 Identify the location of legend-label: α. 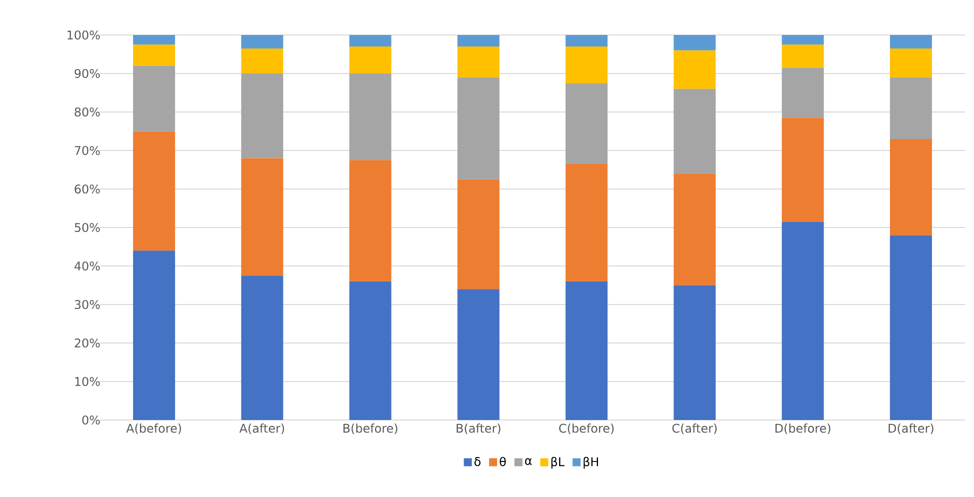
(528, 461).